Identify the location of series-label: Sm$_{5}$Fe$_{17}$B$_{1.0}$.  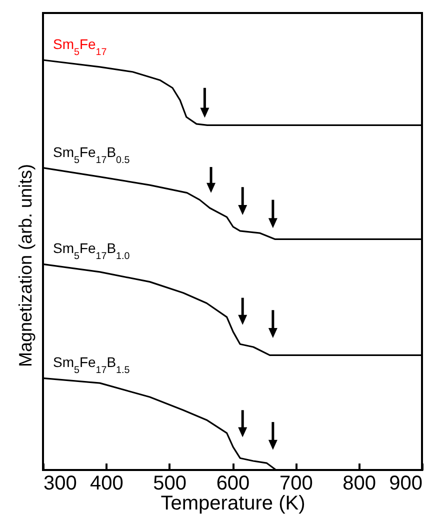
(91, 251).